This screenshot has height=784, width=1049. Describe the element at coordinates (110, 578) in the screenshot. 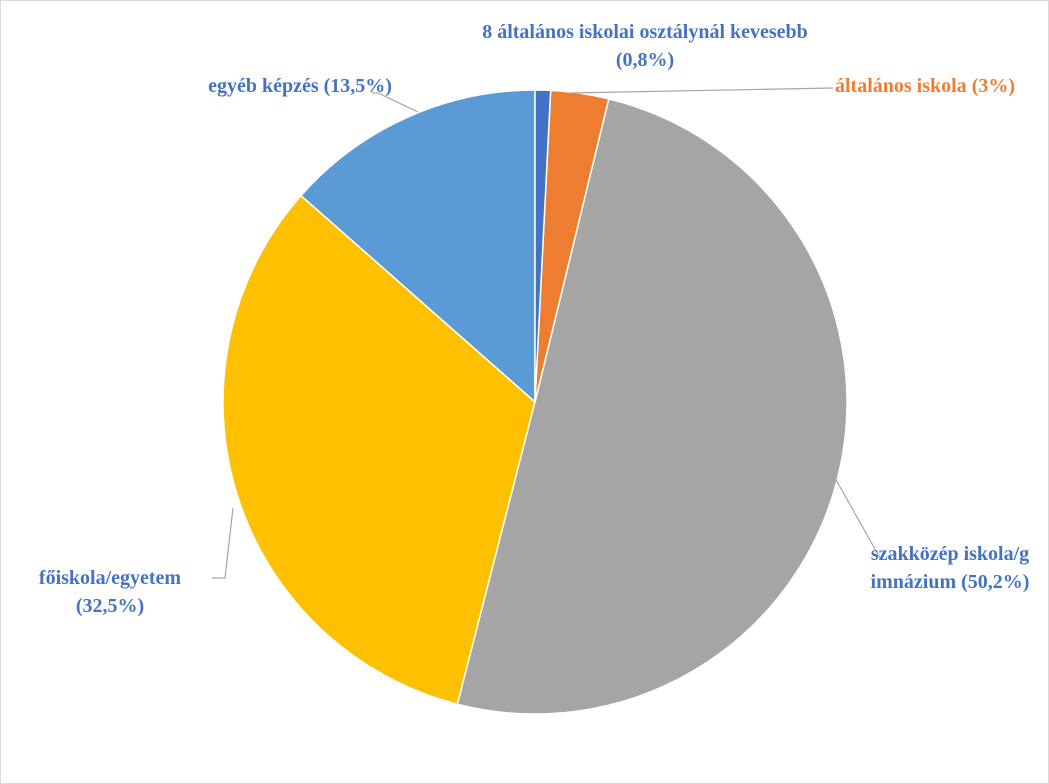

I see `category-label: főiskola/egyetem` at that location.